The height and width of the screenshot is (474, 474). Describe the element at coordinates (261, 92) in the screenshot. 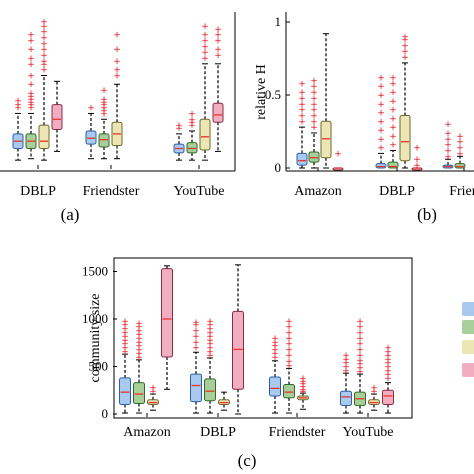

I see `panel-b-ylabel: relative H` at that location.